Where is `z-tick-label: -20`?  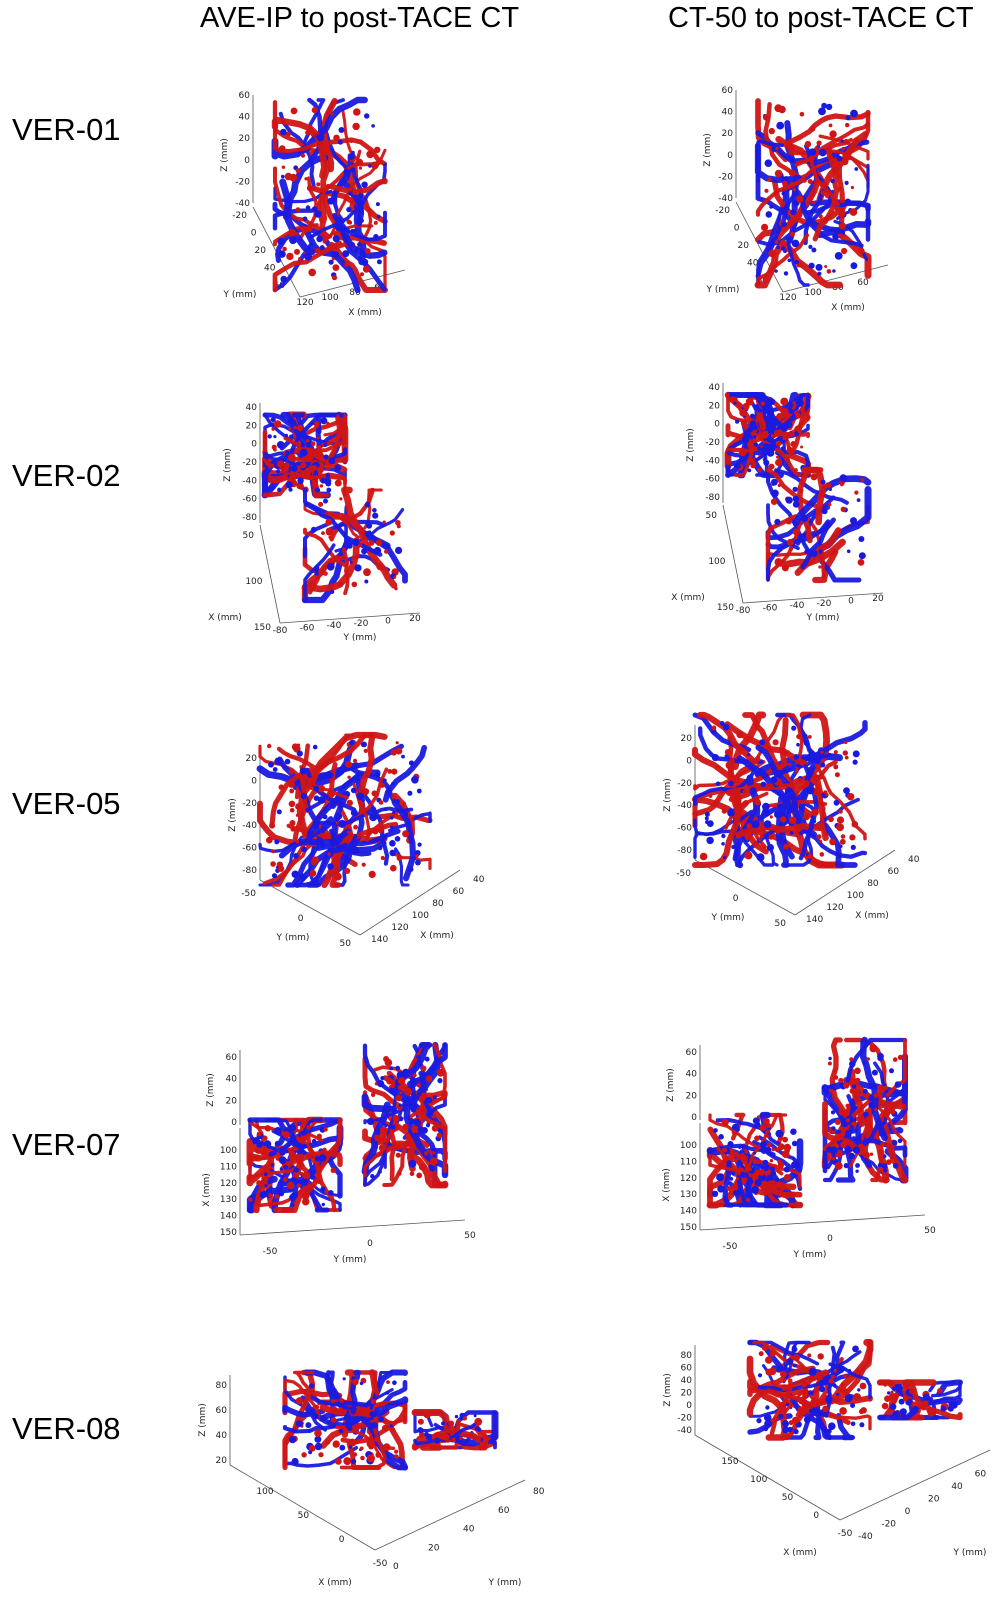 z-tick-label: -20 is located at coordinates (249, 463).